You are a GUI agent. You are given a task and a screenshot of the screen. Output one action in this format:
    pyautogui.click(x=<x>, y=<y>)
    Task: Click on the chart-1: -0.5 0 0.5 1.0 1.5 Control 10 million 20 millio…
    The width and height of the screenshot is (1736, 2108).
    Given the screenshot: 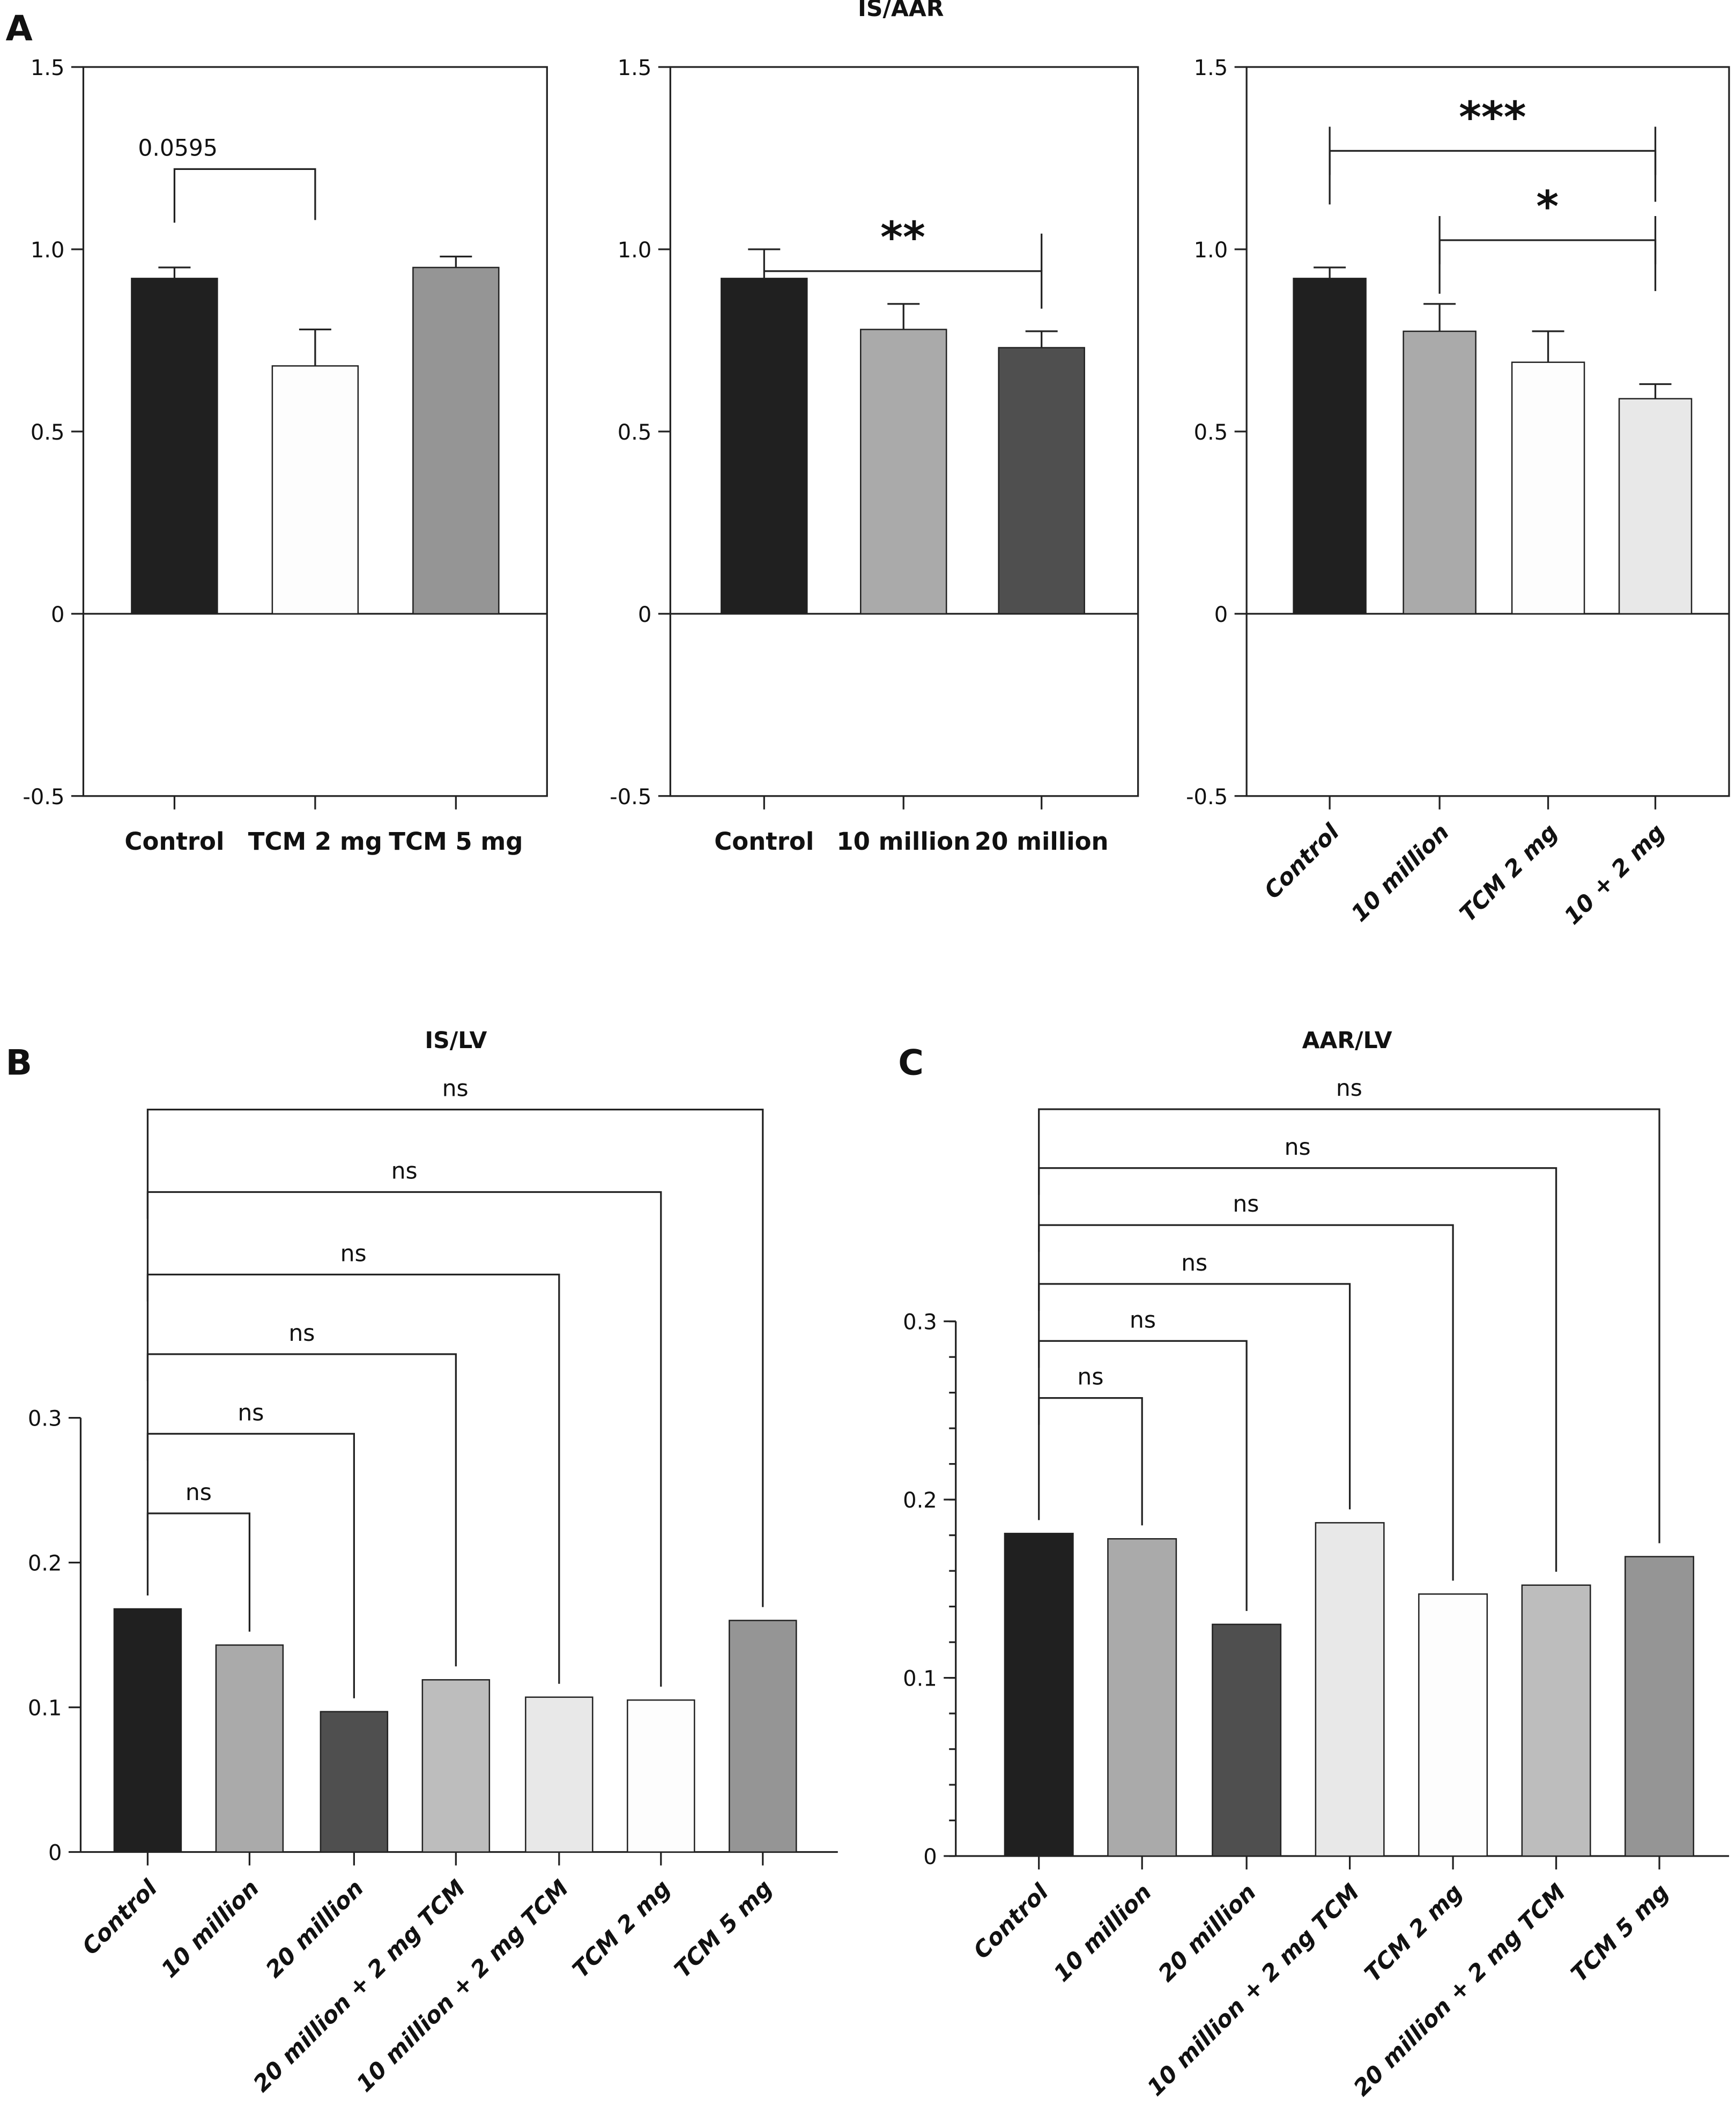 What is the action you would take?
    pyautogui.click(x=874, y=456)
    